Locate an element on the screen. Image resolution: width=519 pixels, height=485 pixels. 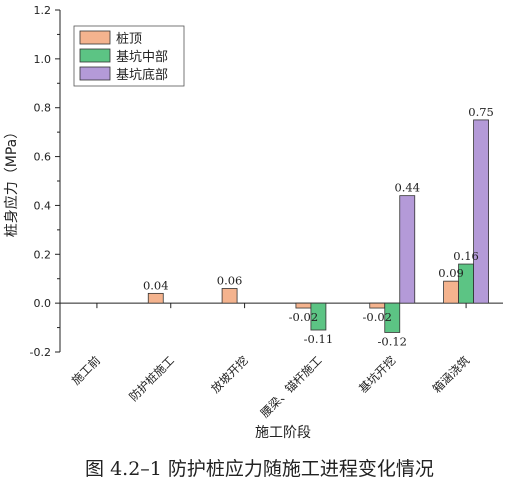
legend-label: 基坑中部 is located at coordinates (142, 57).